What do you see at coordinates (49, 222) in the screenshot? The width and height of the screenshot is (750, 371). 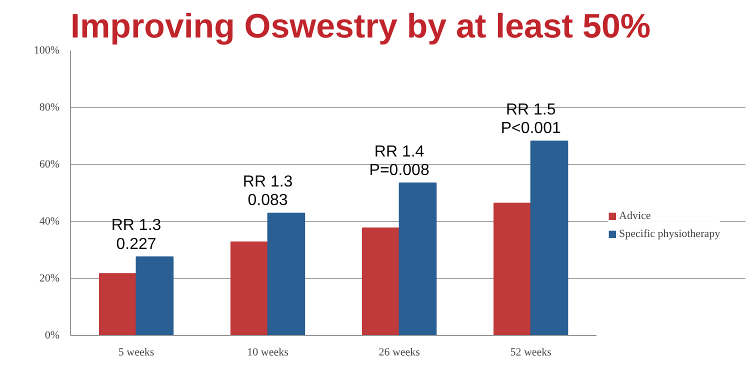 I see `y-tick-label: 40%` at bounding box center [49, 222].